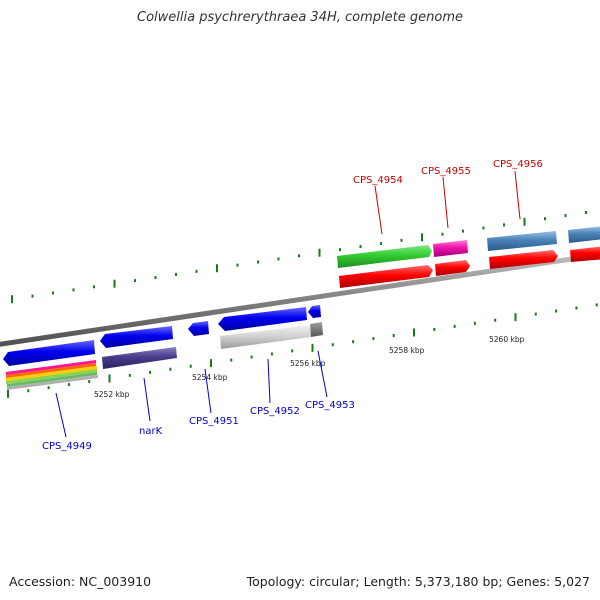 Image resolution: width=600 pixels, height=600 pixels. I want to click on gene-label-cps-4949: CPS_4949, so click(67, 446).